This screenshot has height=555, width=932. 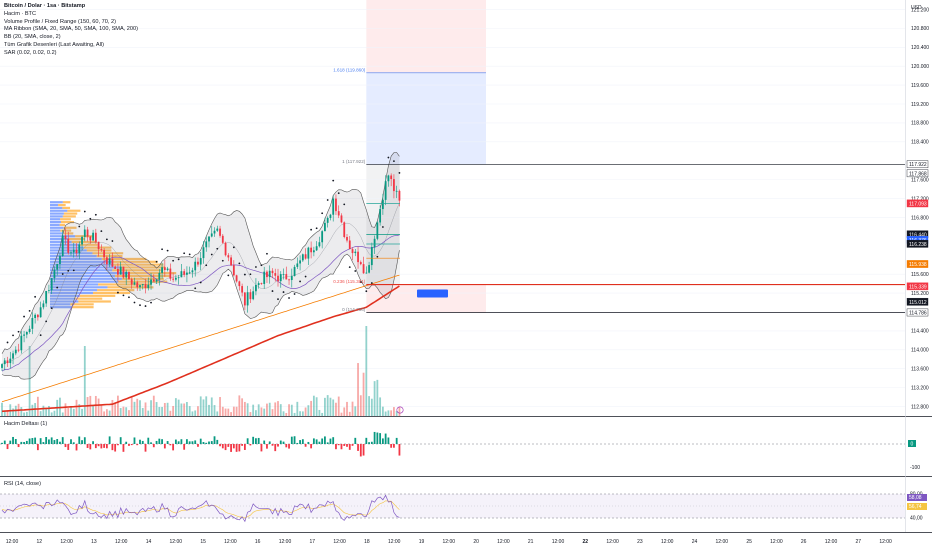 What do you see at coordinates (22, 484) in the screenshot?
I see `rsi-pane-title: RSI (14, close)` at bounding box center [22, 484].